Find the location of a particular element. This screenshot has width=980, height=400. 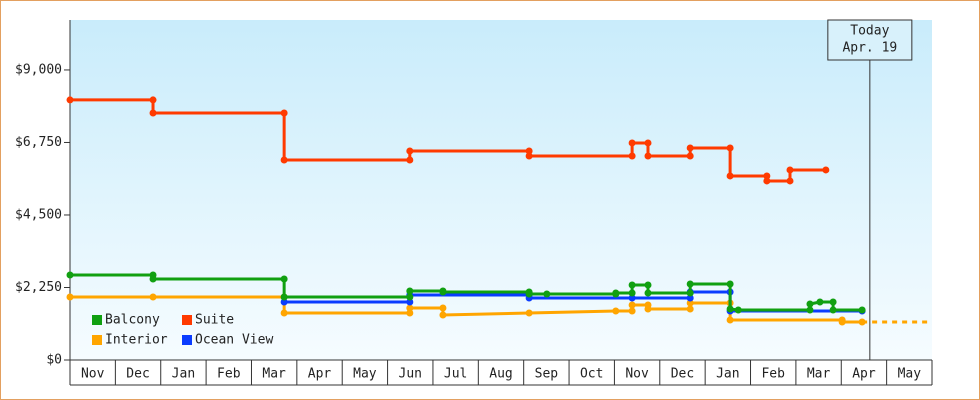

x-tick-label: Oct is located at coordinates (591, 374).